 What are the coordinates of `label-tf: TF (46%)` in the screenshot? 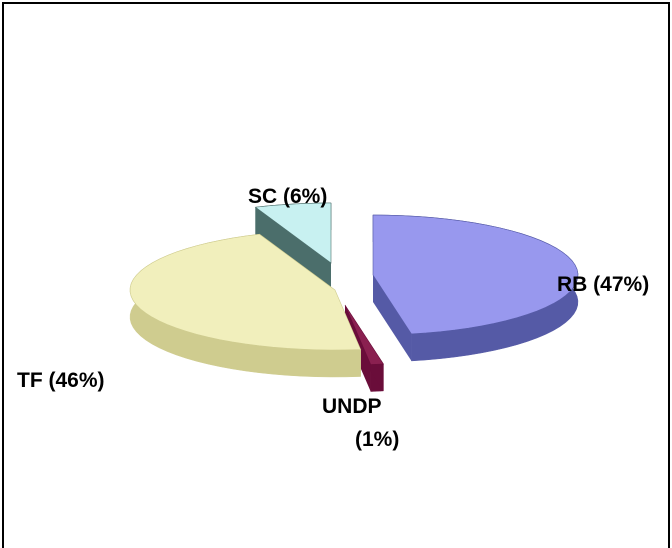 It's located at (61, 380).